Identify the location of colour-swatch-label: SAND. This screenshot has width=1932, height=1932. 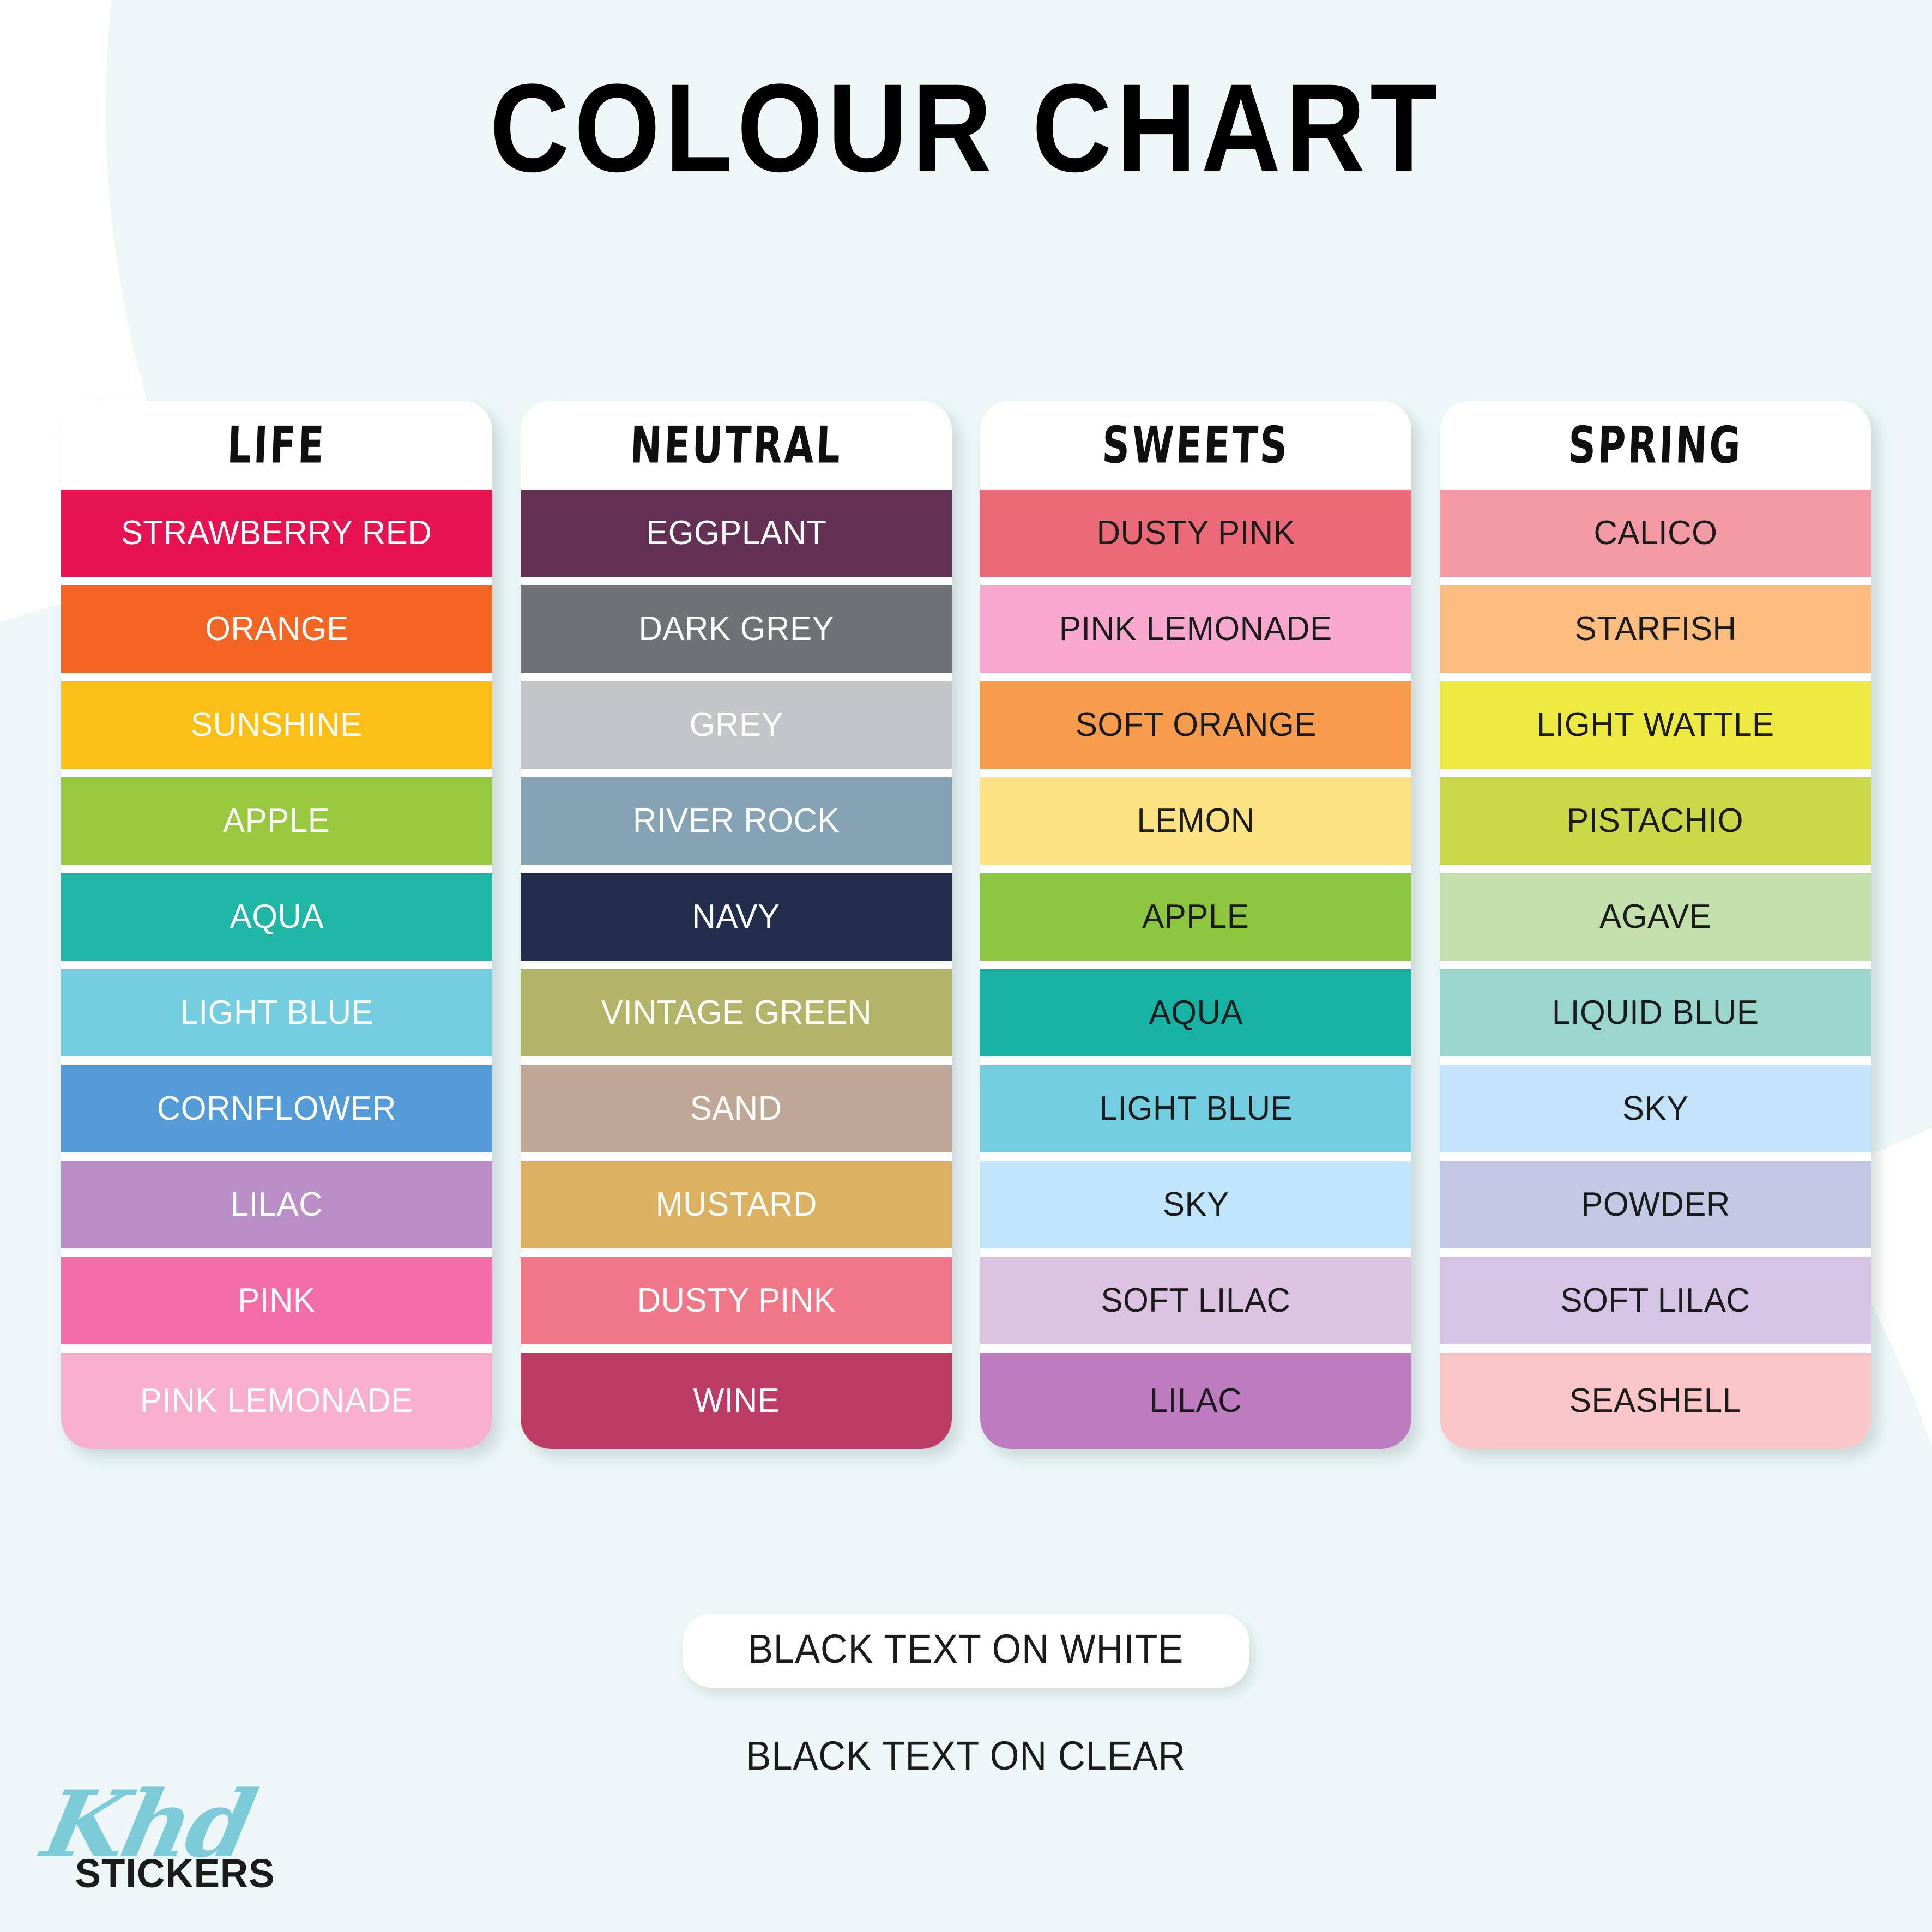
(737, 1108).